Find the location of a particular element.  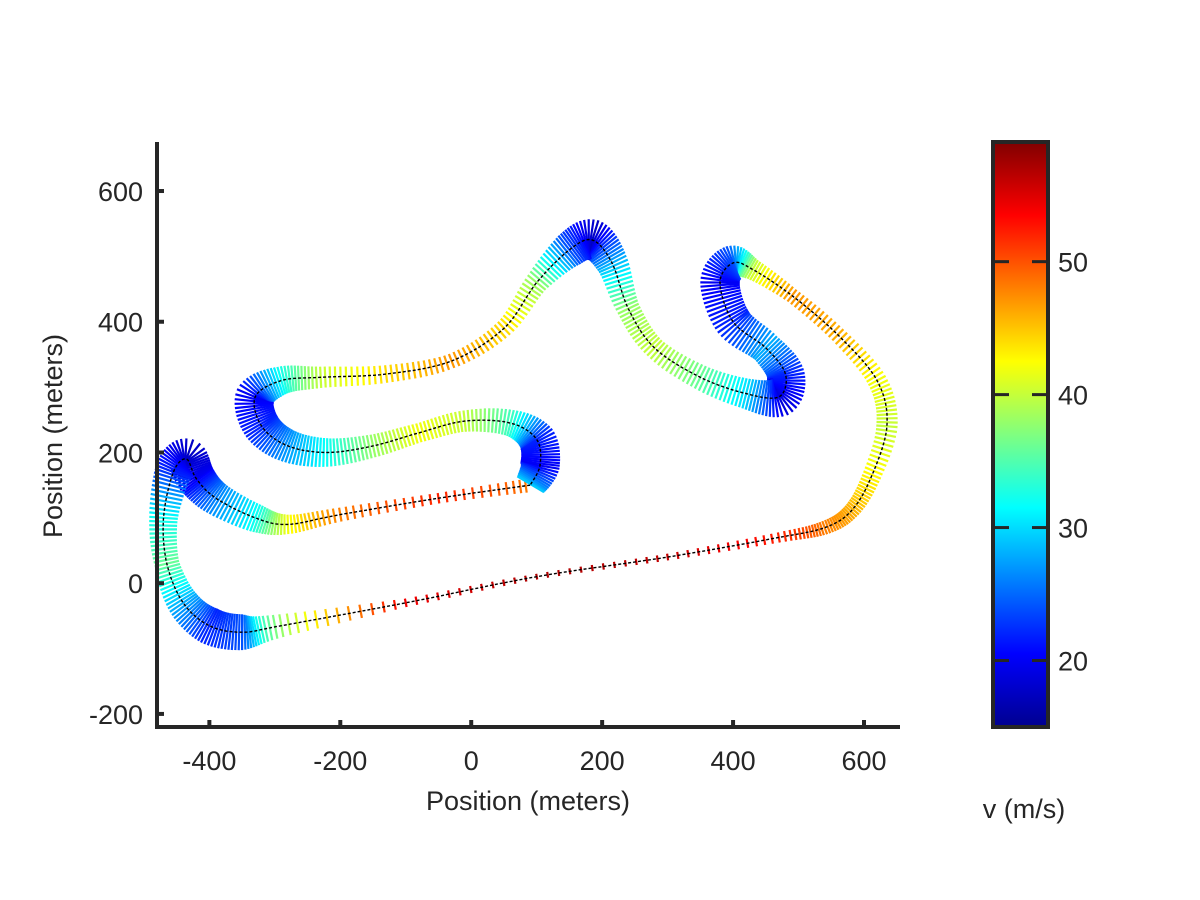

y-tick-label: 600 is located at coordinates (120, 192).